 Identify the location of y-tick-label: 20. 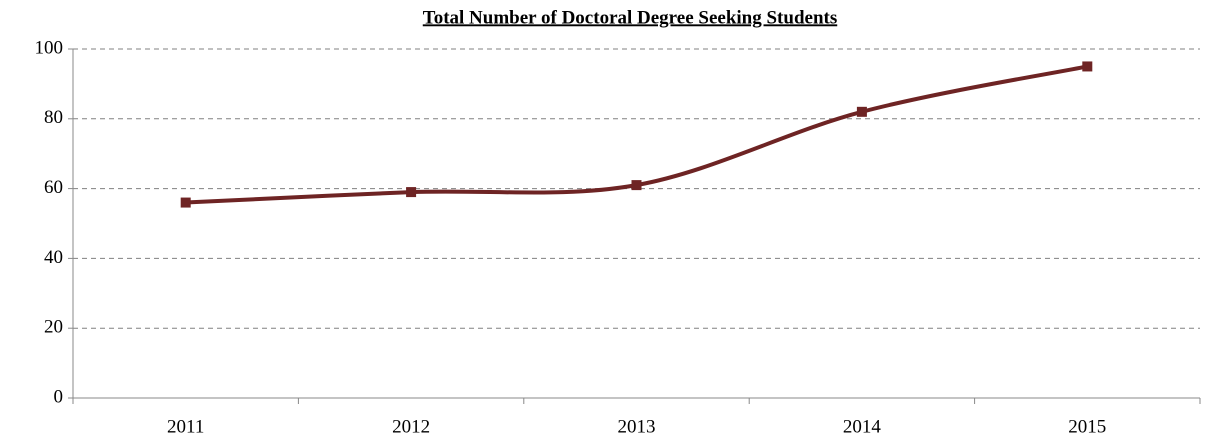
(53, 327).